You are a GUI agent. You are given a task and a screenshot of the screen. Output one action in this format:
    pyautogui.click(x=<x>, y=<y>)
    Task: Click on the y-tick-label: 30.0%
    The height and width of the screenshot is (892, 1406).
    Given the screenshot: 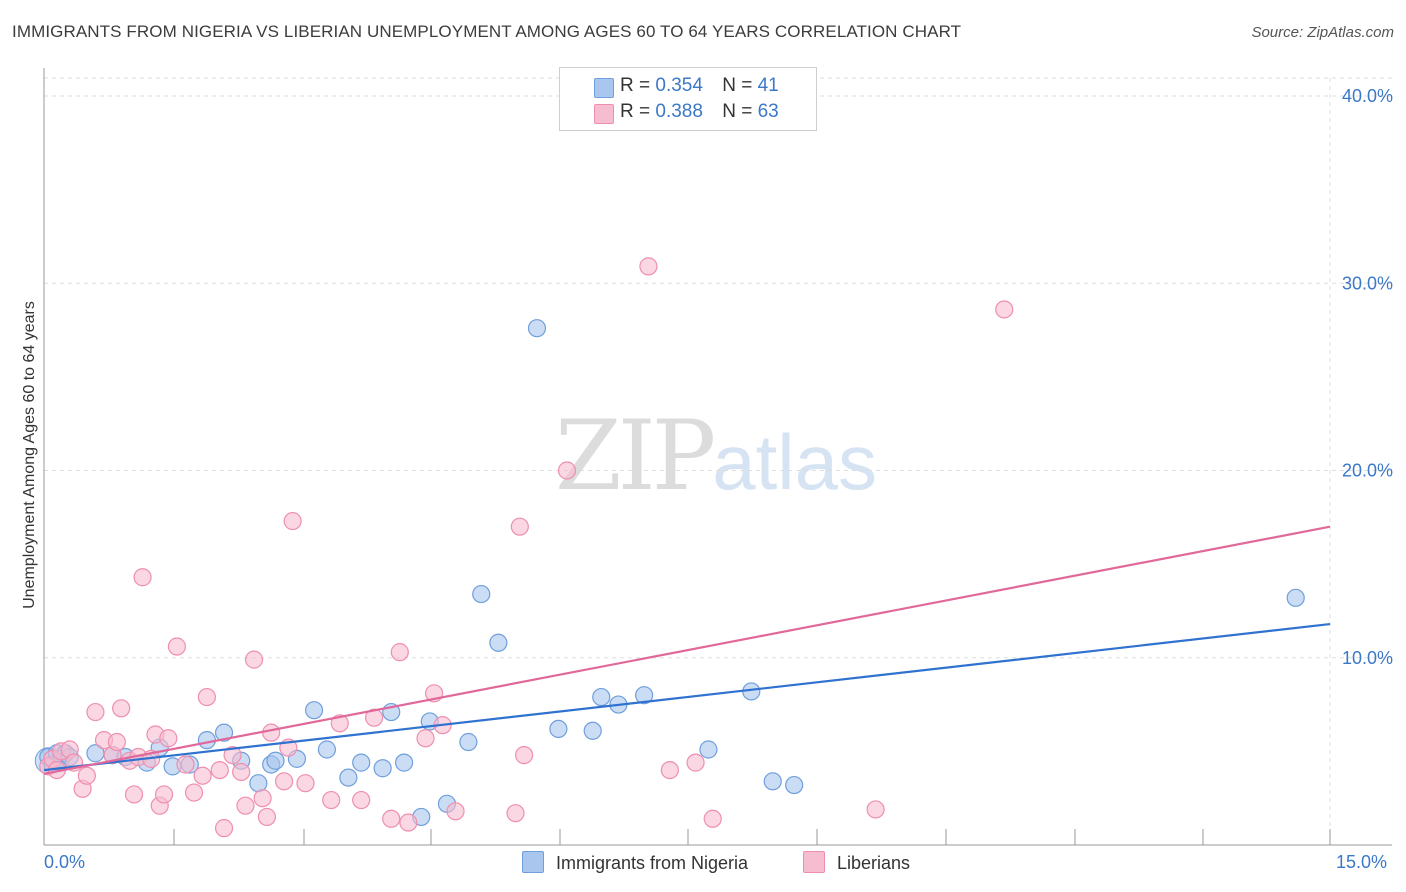 What is the action you would take?
    pyautogui.click(x=1367, y=283)
    